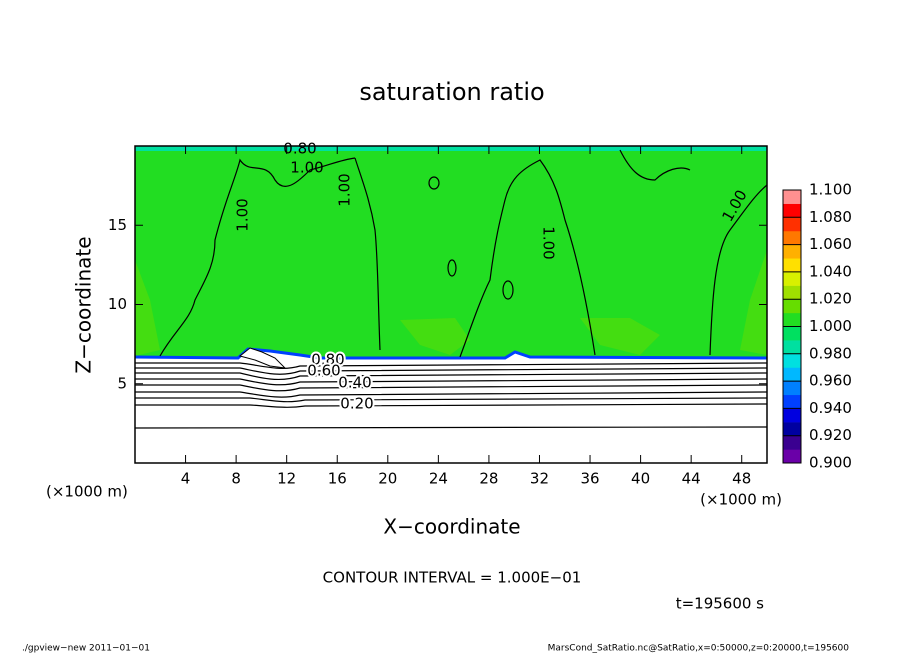 The width and height of the screenshot is (904, 654). I want to click on x-tick-label: 36, so click(589, 479).